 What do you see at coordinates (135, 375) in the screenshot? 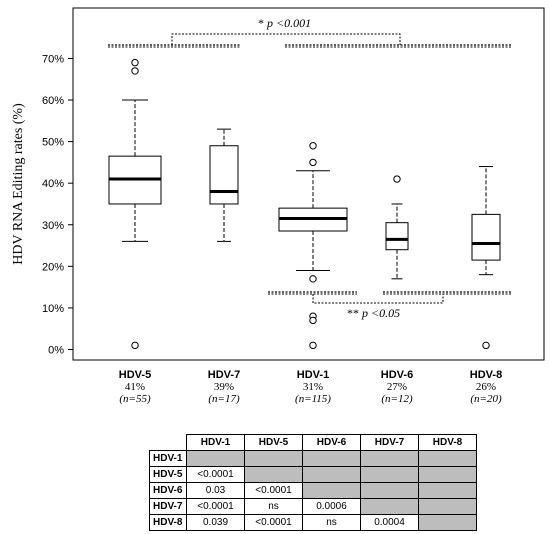
I see `category-label: HDV-5` at bounding box center [135, 375].